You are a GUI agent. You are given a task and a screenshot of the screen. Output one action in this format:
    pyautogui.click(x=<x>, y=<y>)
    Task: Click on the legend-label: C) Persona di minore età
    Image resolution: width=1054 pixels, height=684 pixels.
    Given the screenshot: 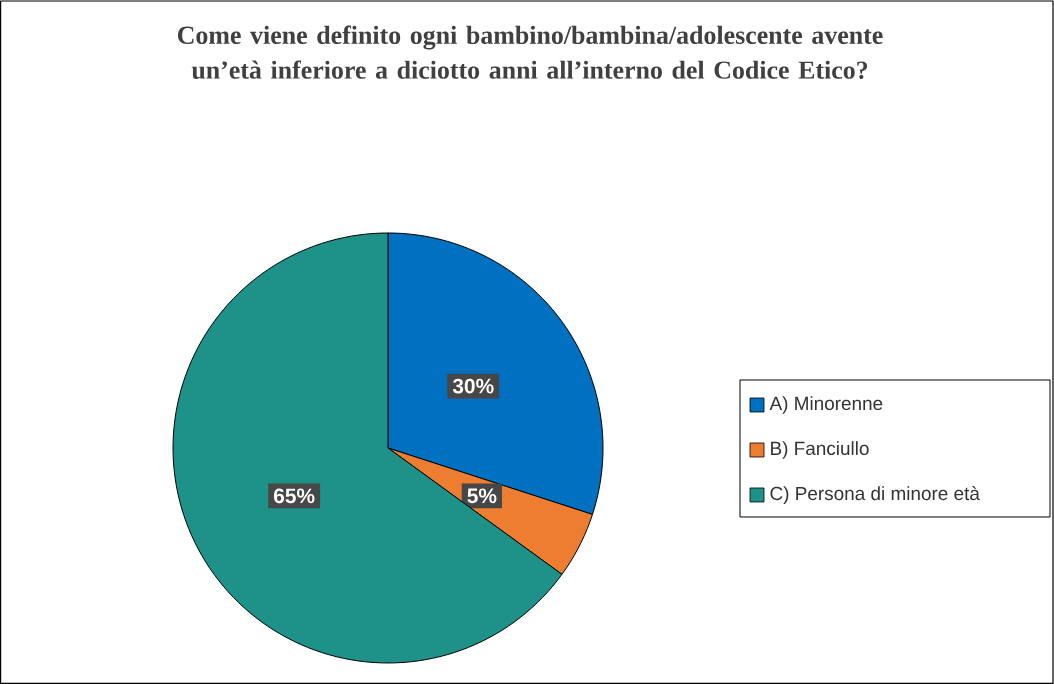 What is the action you would take?
    pyautogui.click(x=875, y=495)
    